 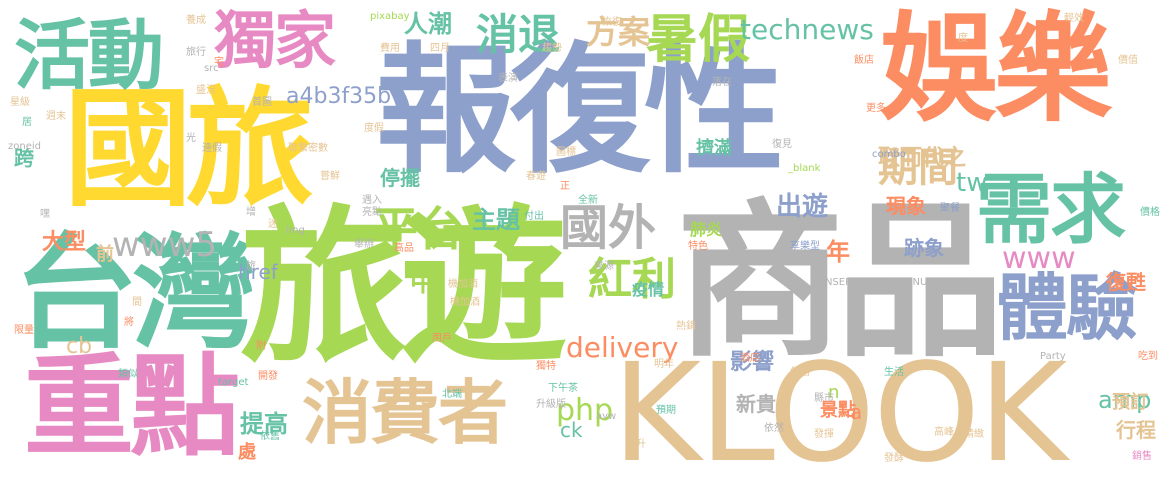 I want to click on word: 將, so click(x=129, y=322).